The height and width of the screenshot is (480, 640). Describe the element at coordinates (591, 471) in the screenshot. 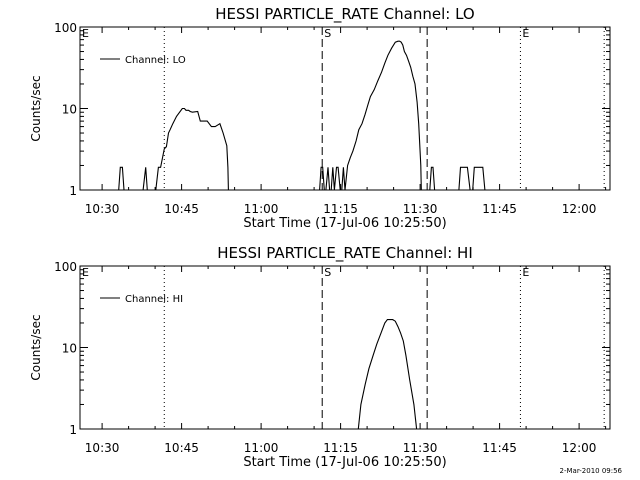

I see `date-stamp: 2-Mar-2010 09:56` at that location.